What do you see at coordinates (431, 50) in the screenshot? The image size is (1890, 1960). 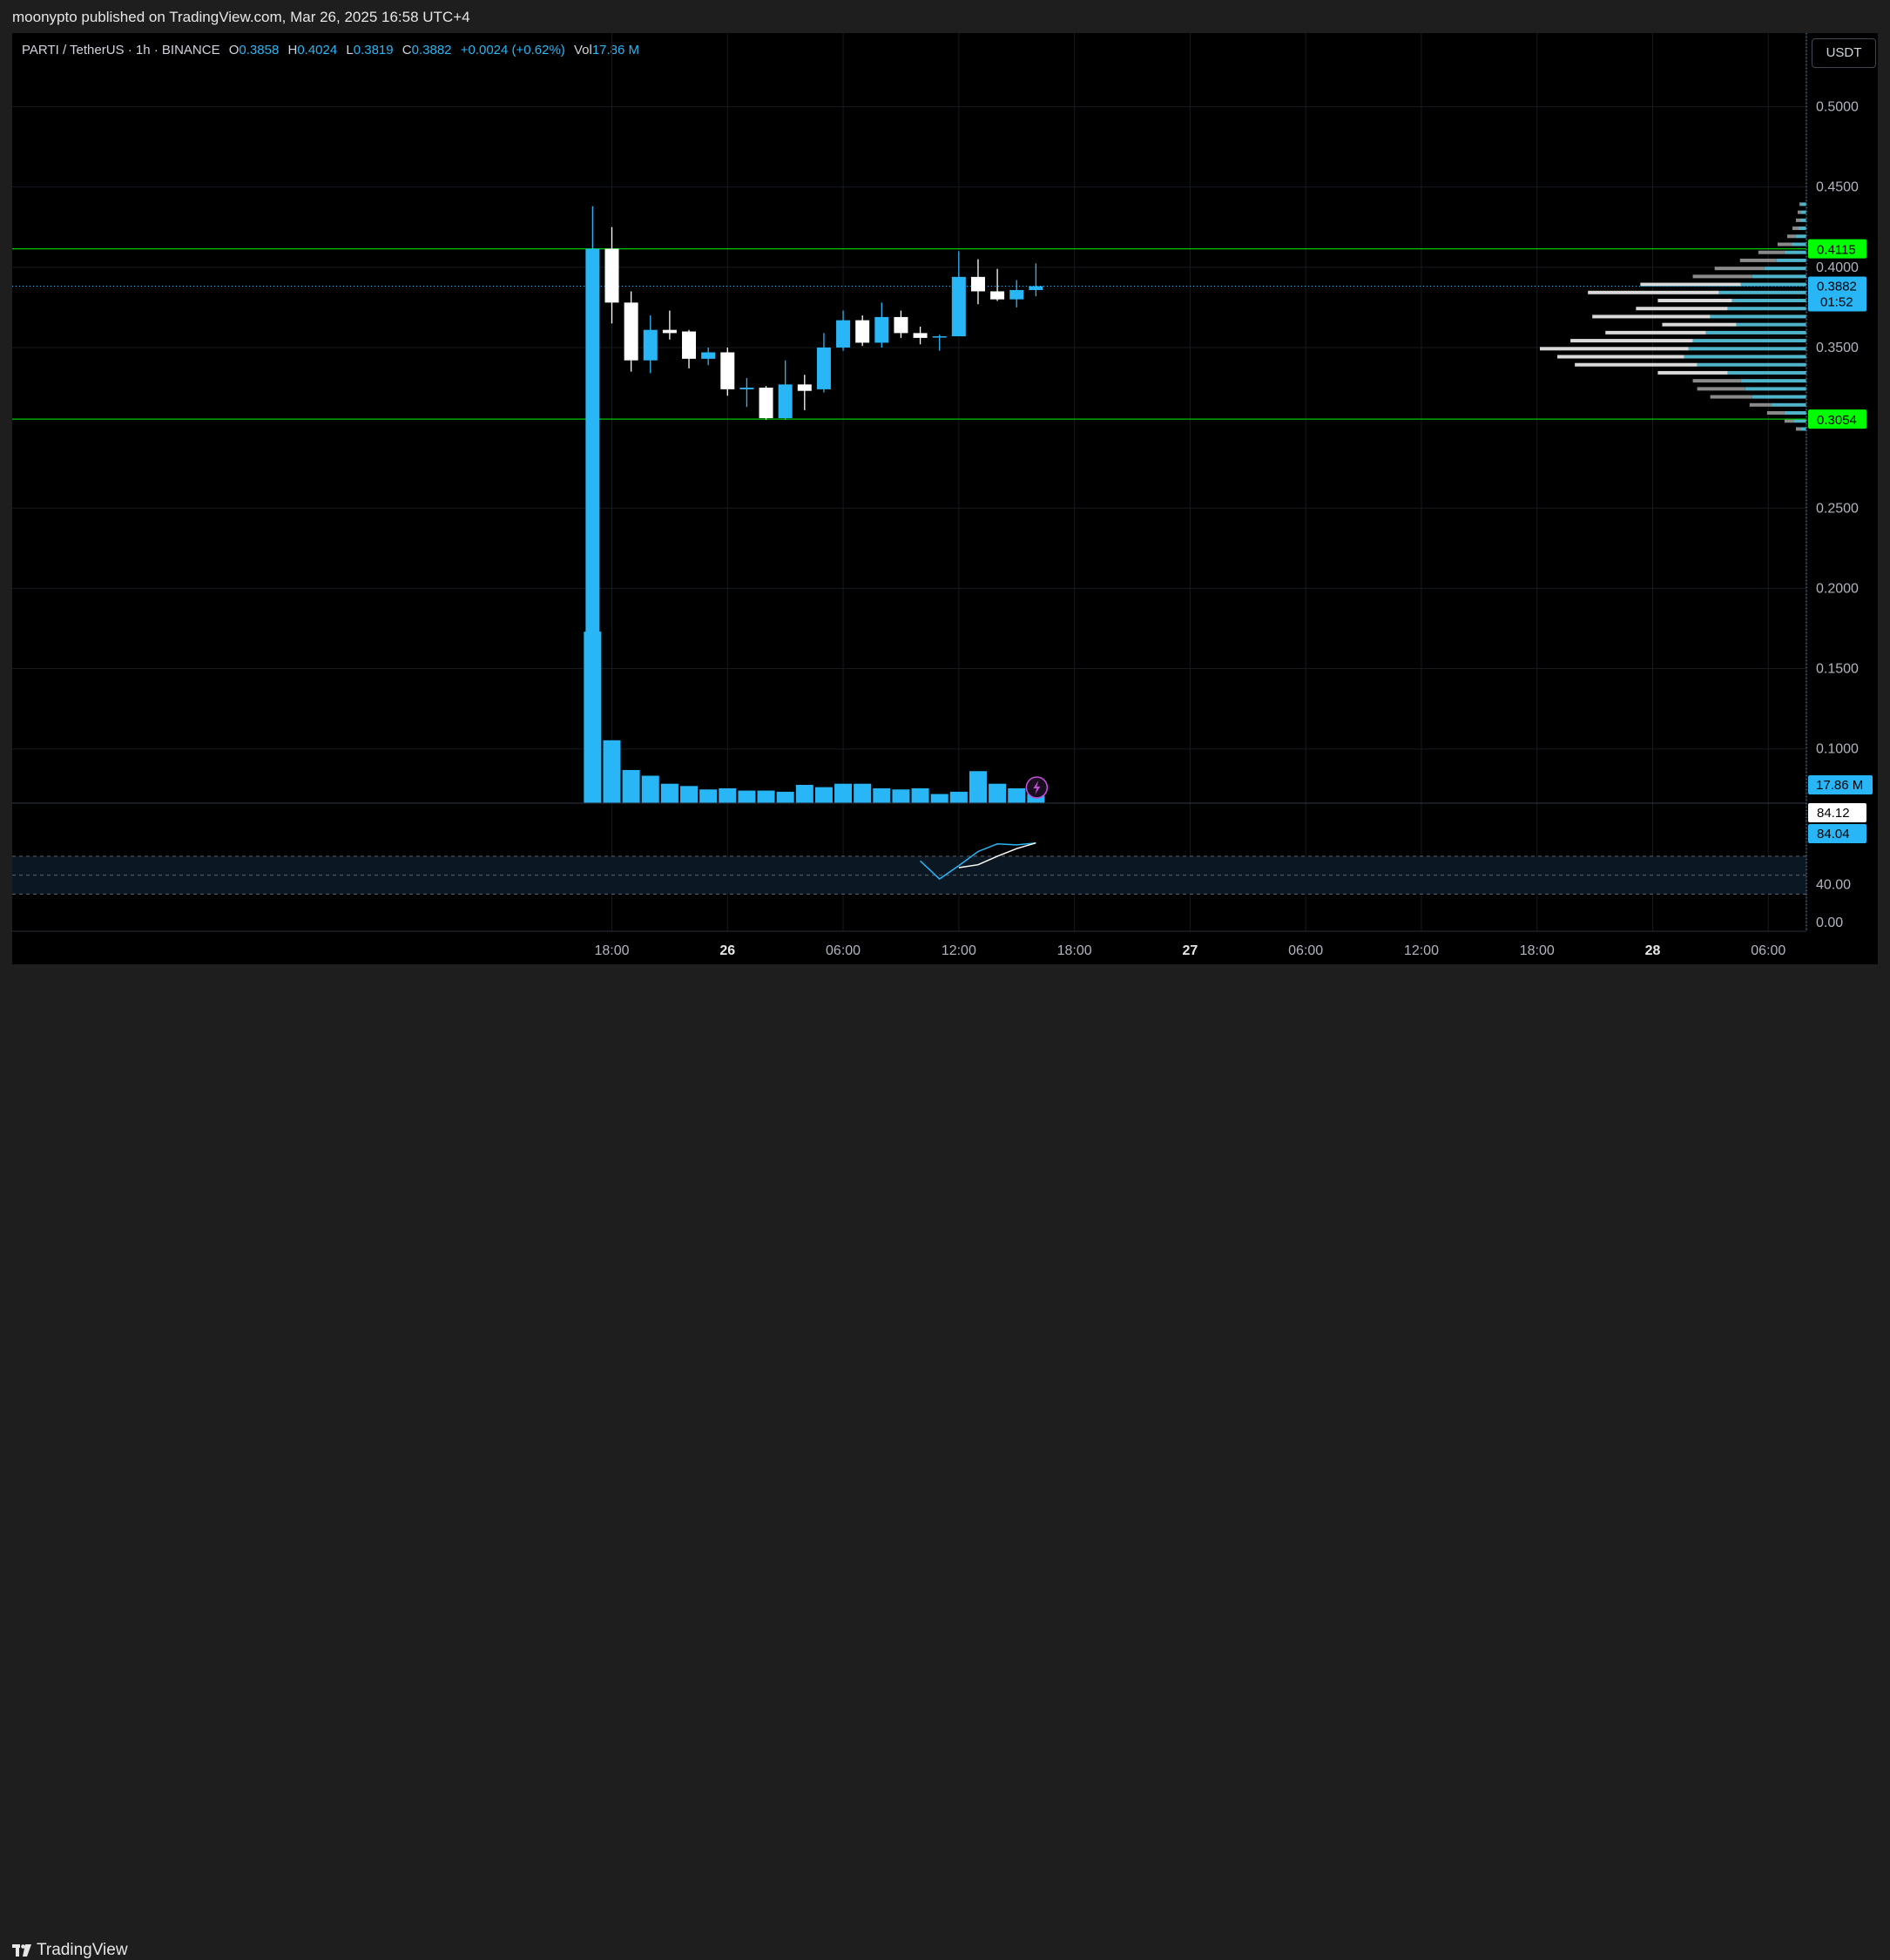 I see `close-value: 0.3882` at bounding box center [431, 50].